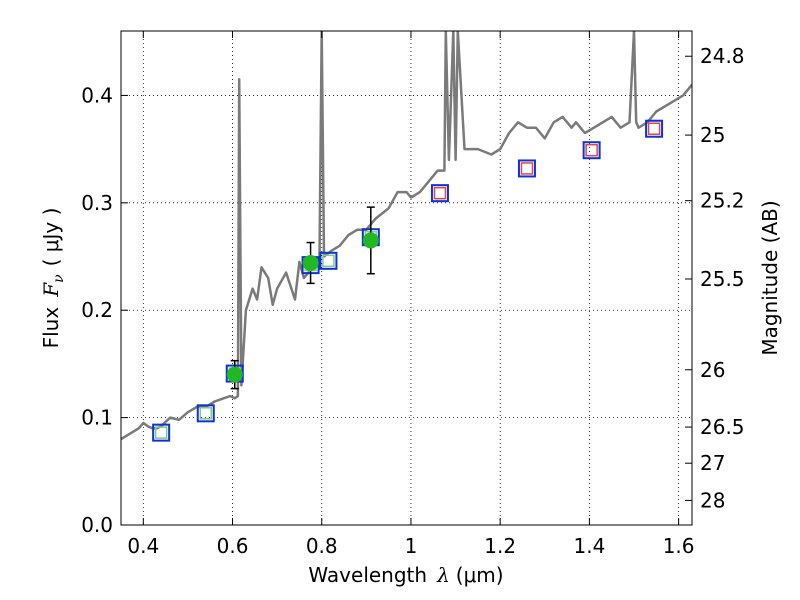  Describe the element at coordinates (712, 500) in the screenshot. I see `mag-tick-label: 28` at that location.